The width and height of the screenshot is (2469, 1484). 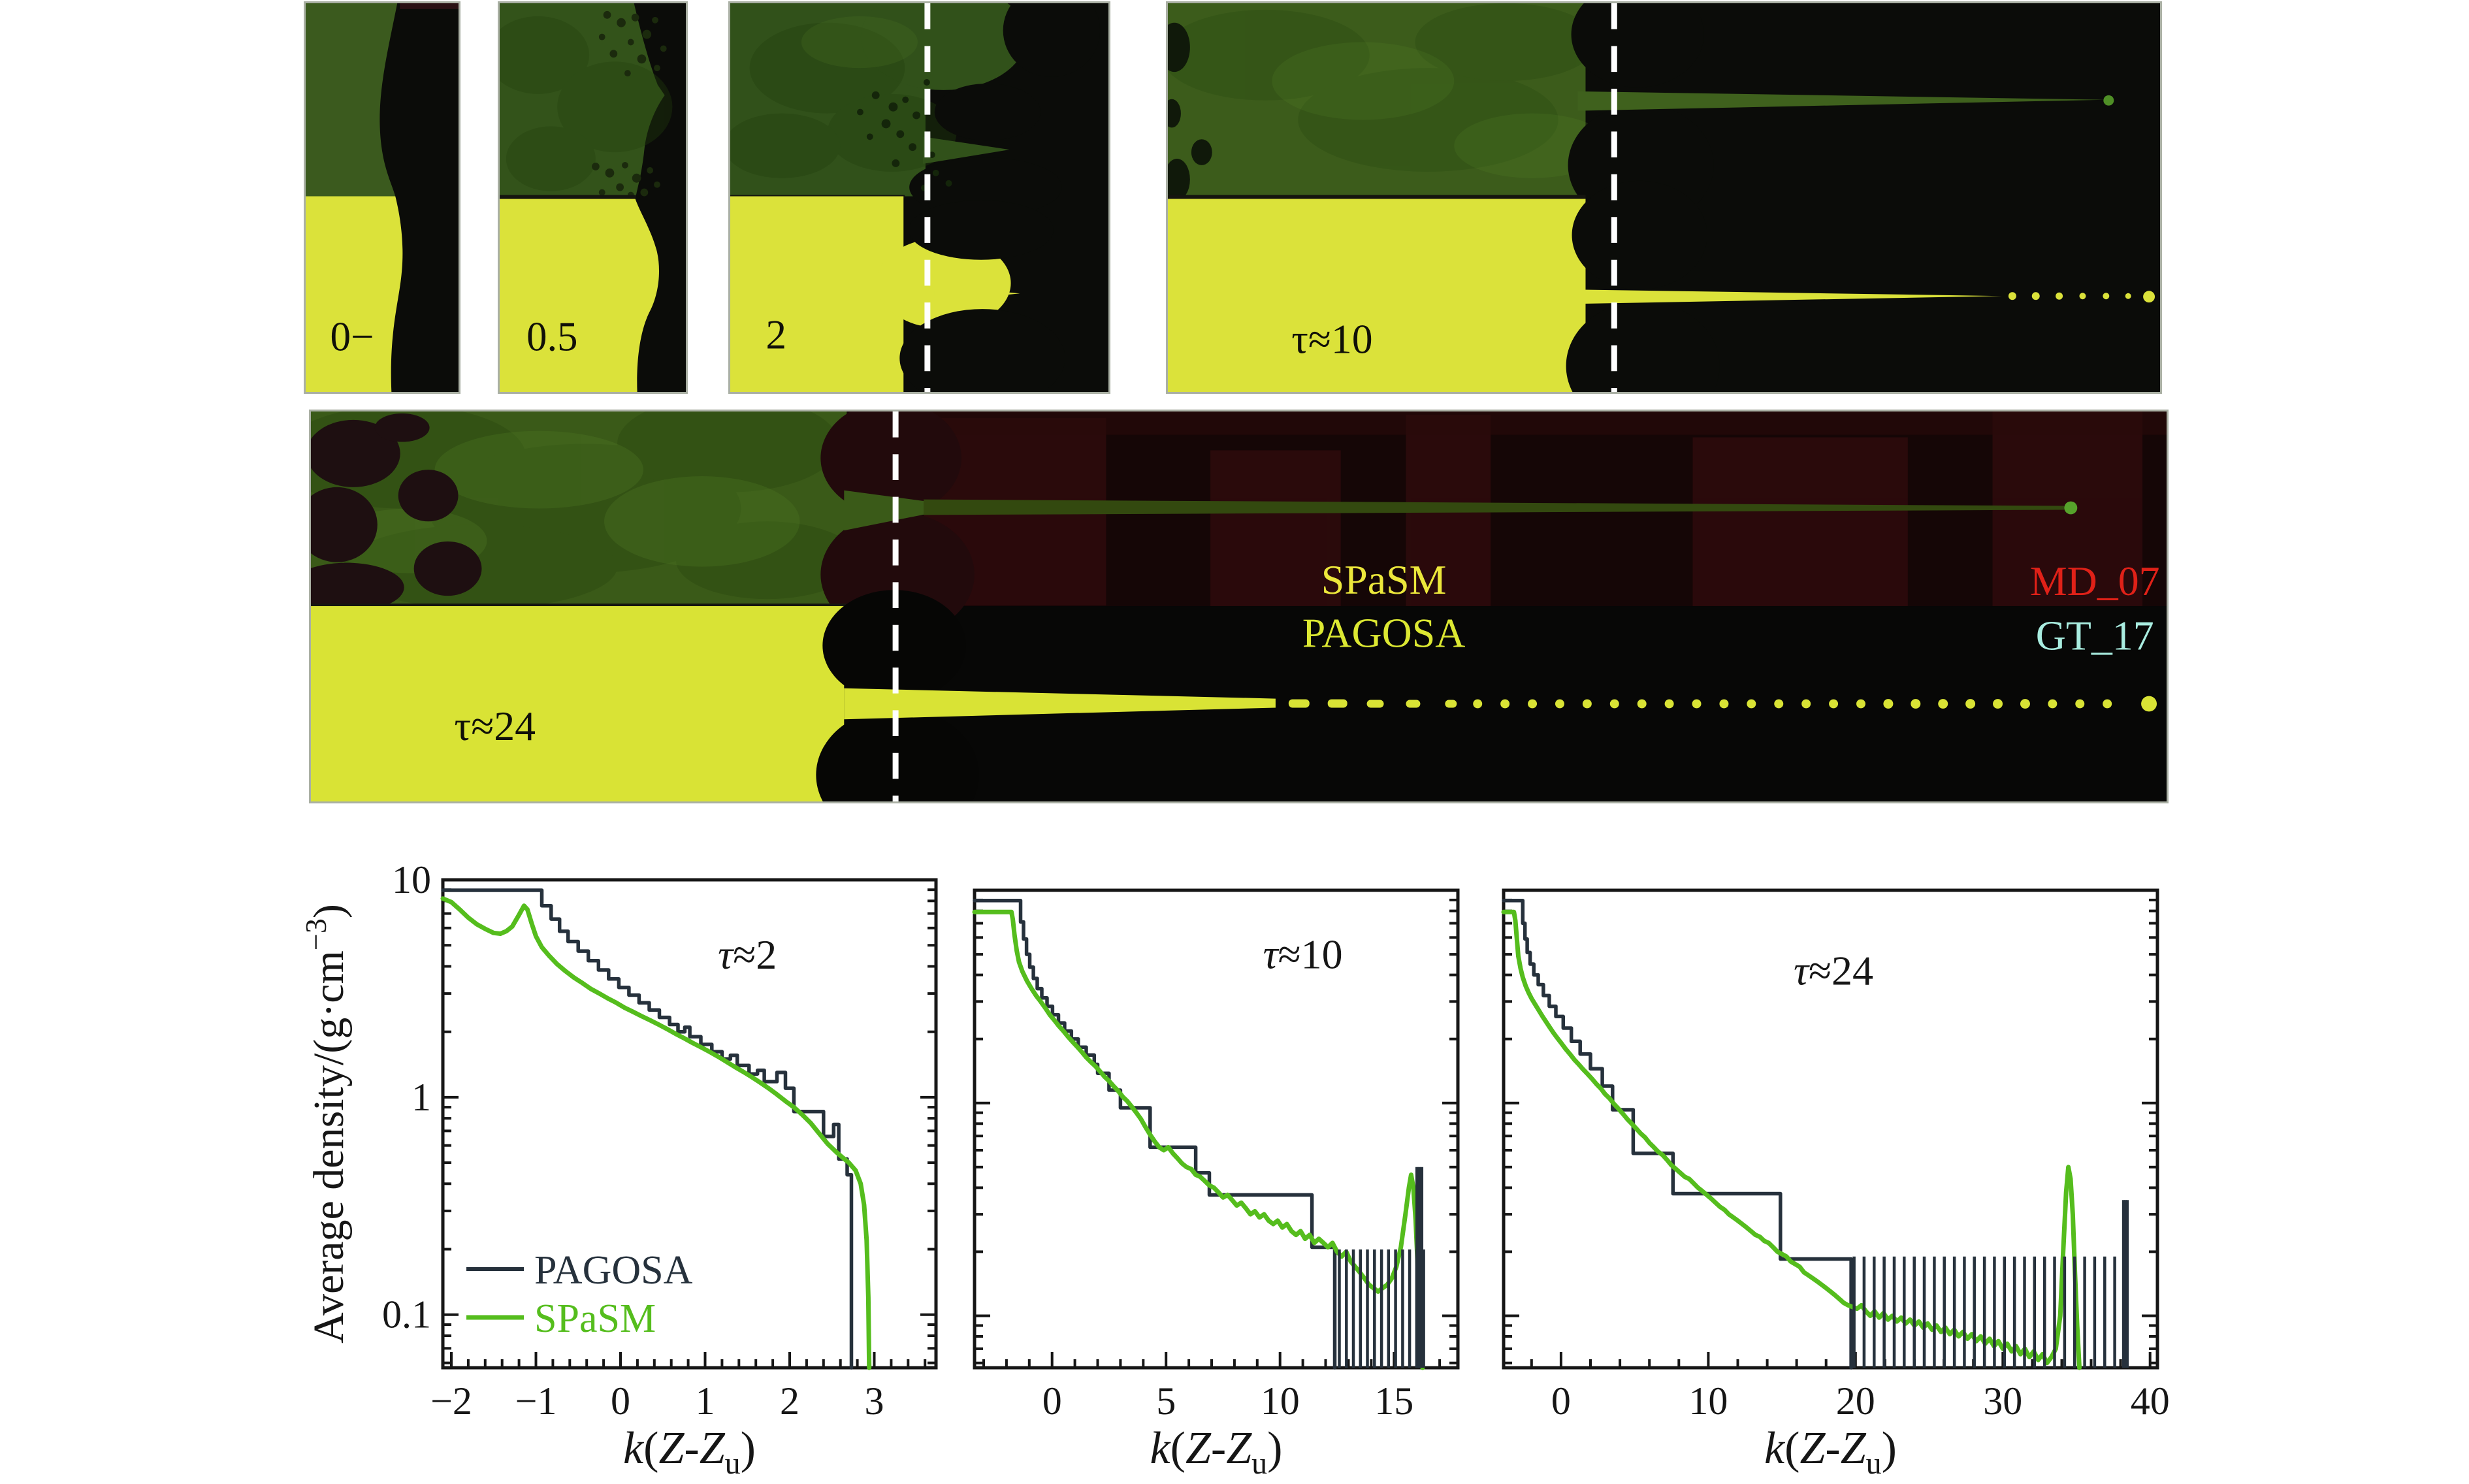 I want to click on snapshot-tau2-graphic: 2, so click(x=919, y=197).